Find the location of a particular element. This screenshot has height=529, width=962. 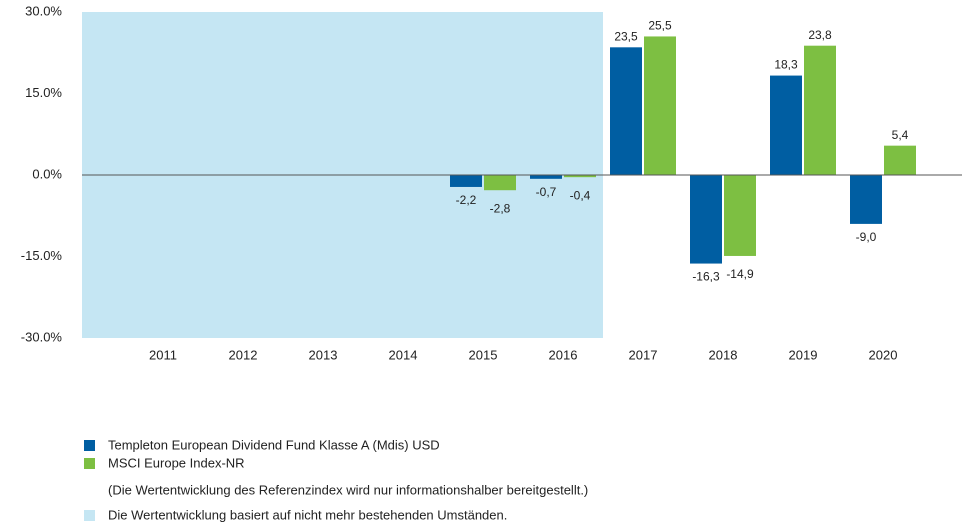

value-label: 23,8 is located at coordinates (820, 35).